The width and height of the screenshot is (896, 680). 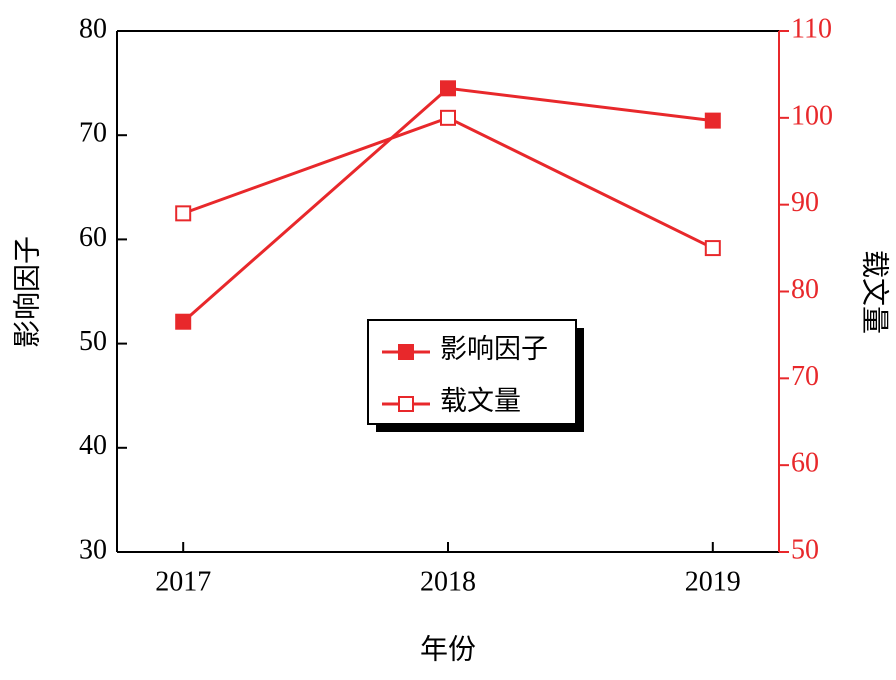 I want to click on y-tick-label: 50, so click(x=93, y=341).